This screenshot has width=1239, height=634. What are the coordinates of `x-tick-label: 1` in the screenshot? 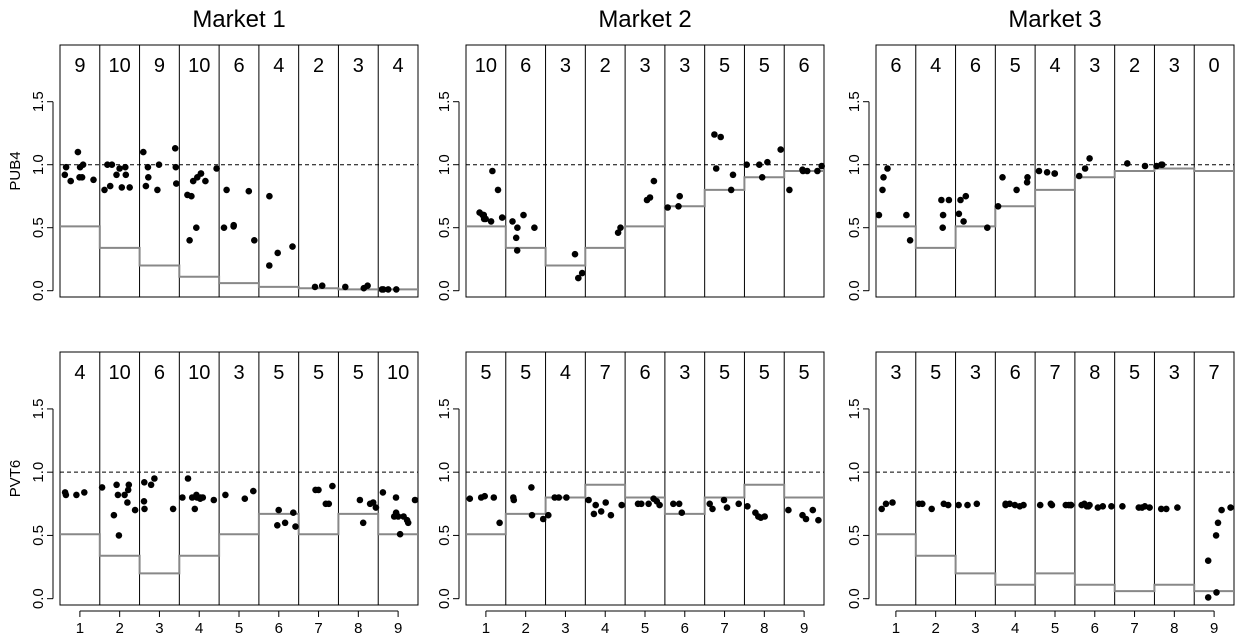 It's located at (80, 627).